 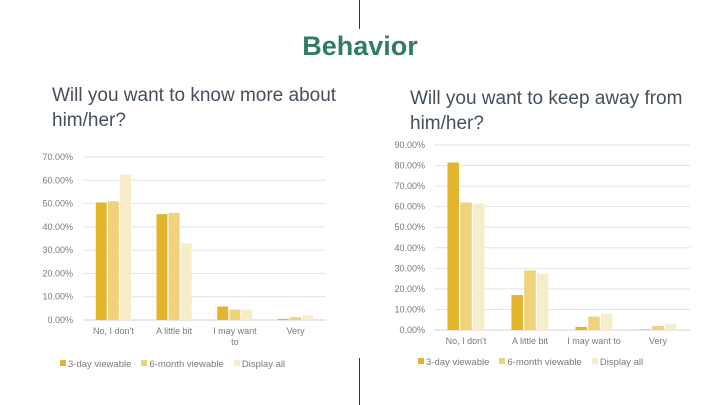 I want to click on chart-1-category-label: A little bit, so click(x=174, y=331).